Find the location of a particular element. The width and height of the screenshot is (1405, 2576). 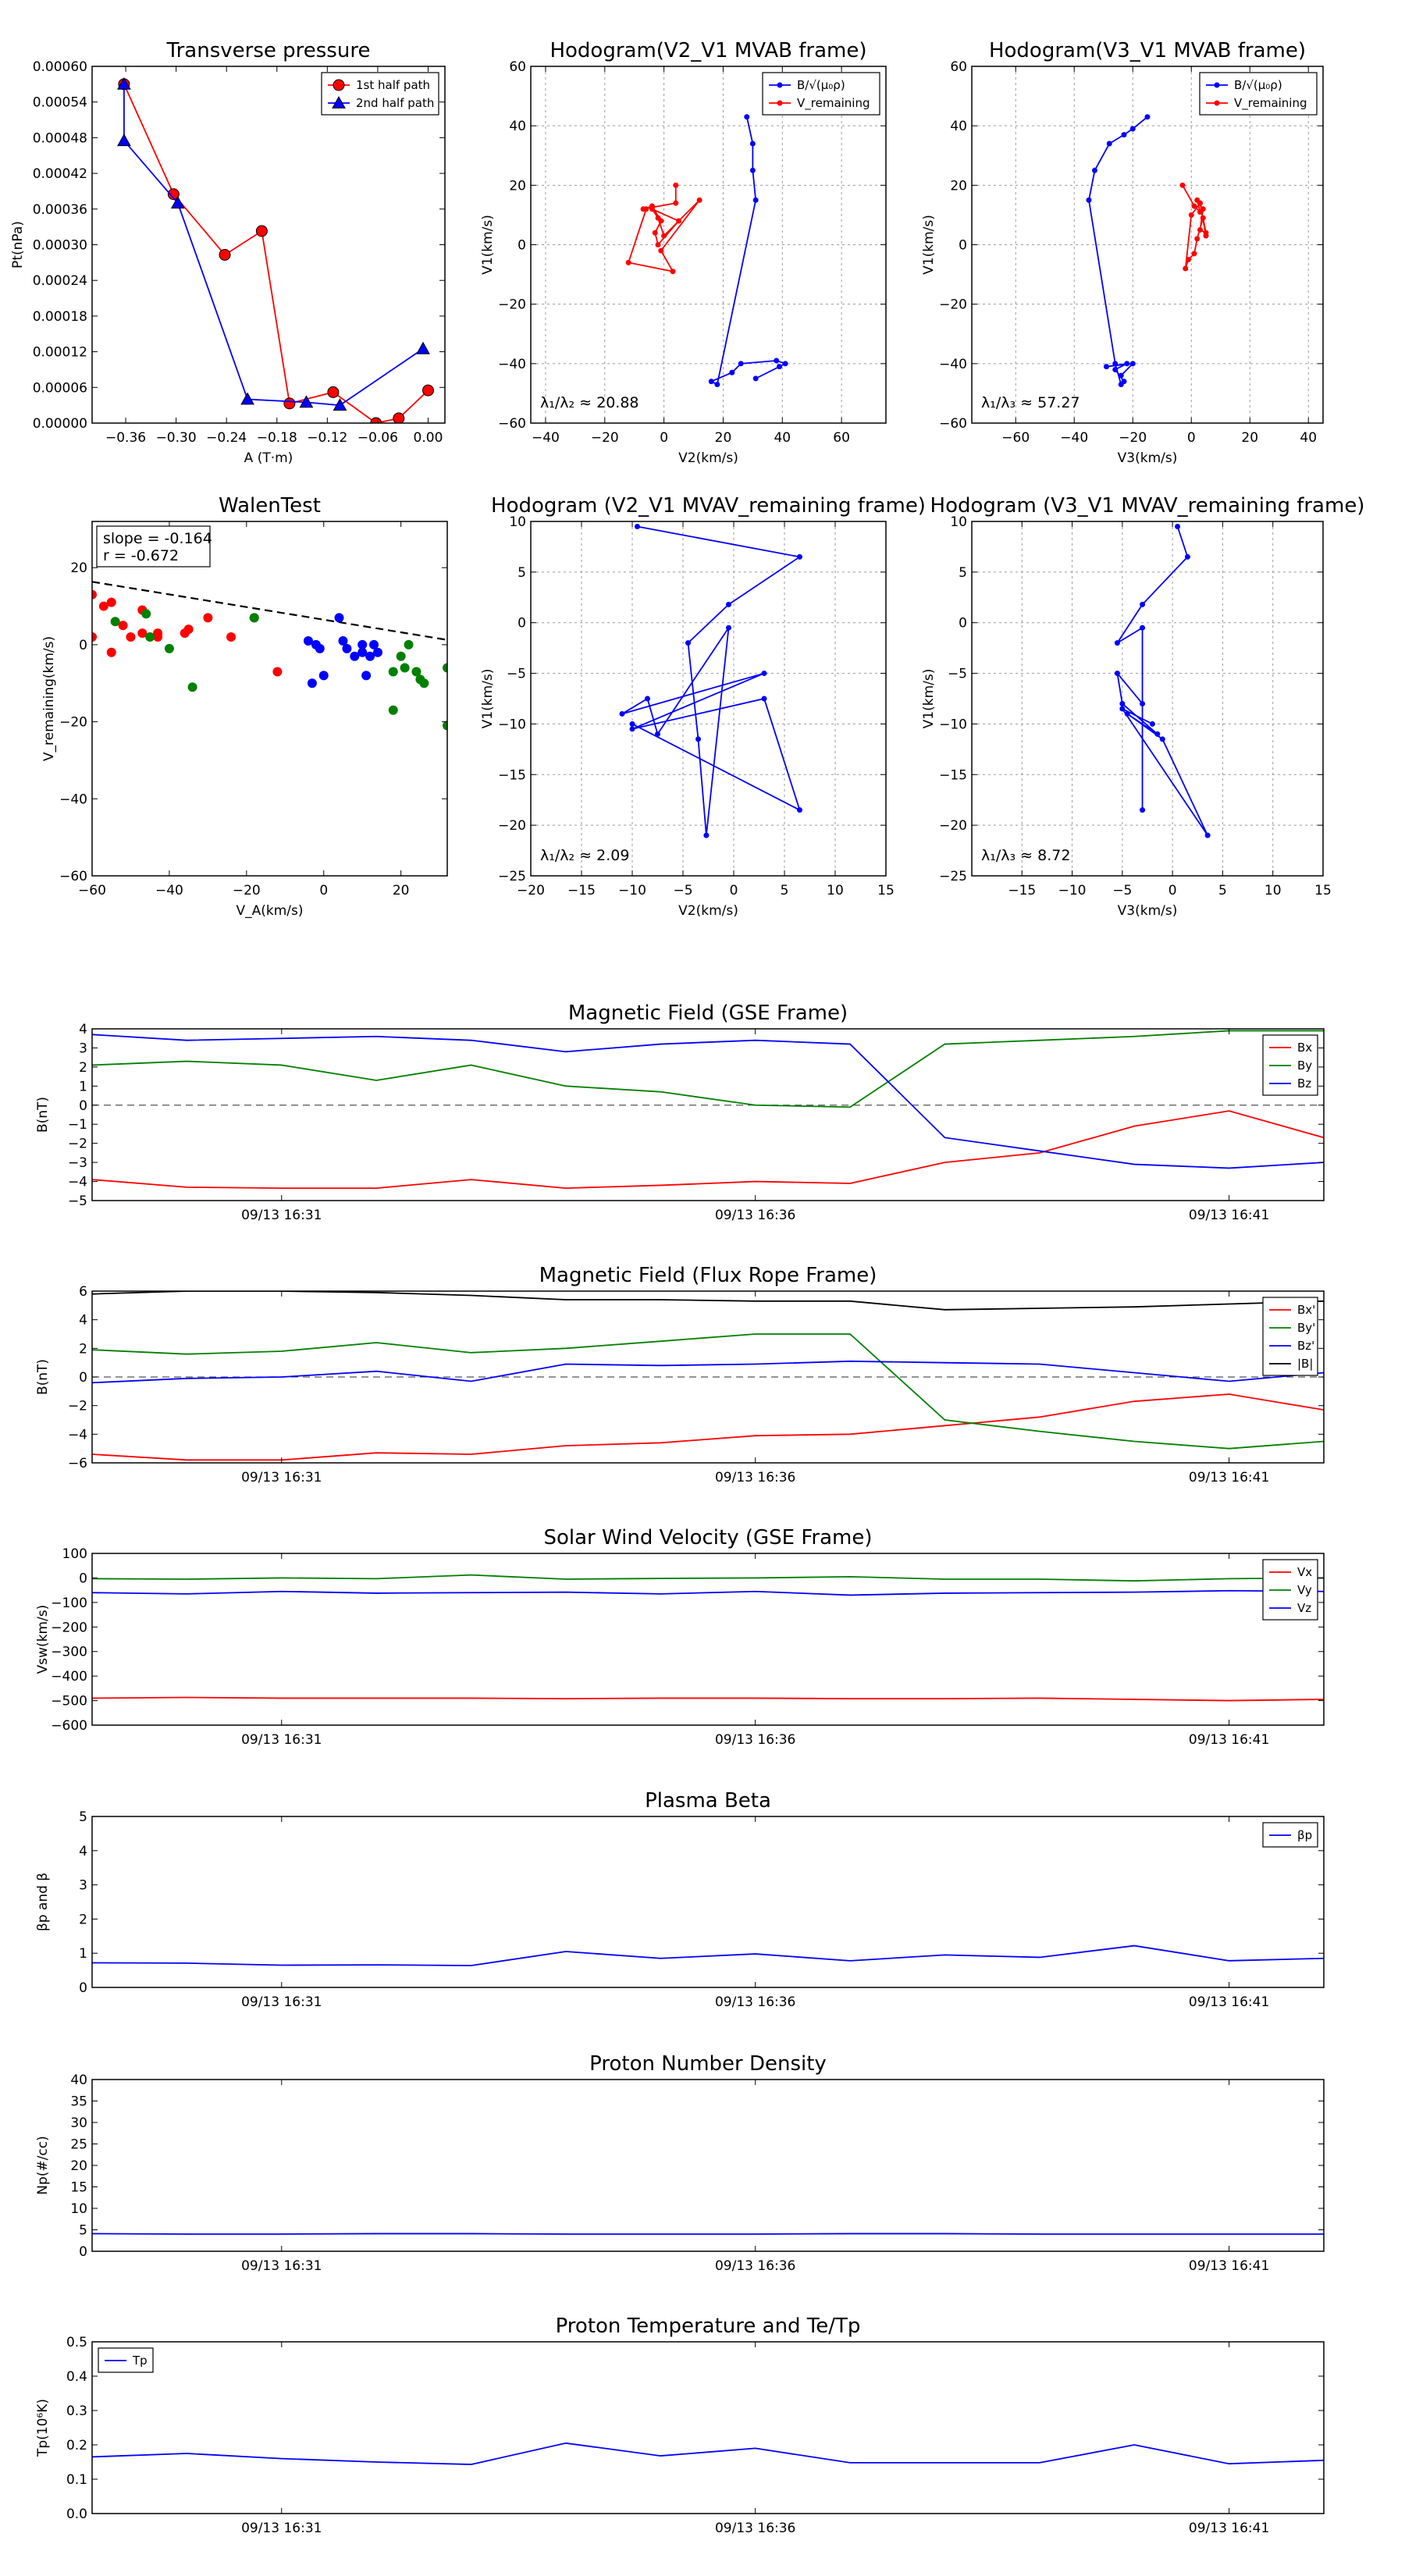

ts5-ytick-label-7: 35 is located at coordinates (78, 2102).